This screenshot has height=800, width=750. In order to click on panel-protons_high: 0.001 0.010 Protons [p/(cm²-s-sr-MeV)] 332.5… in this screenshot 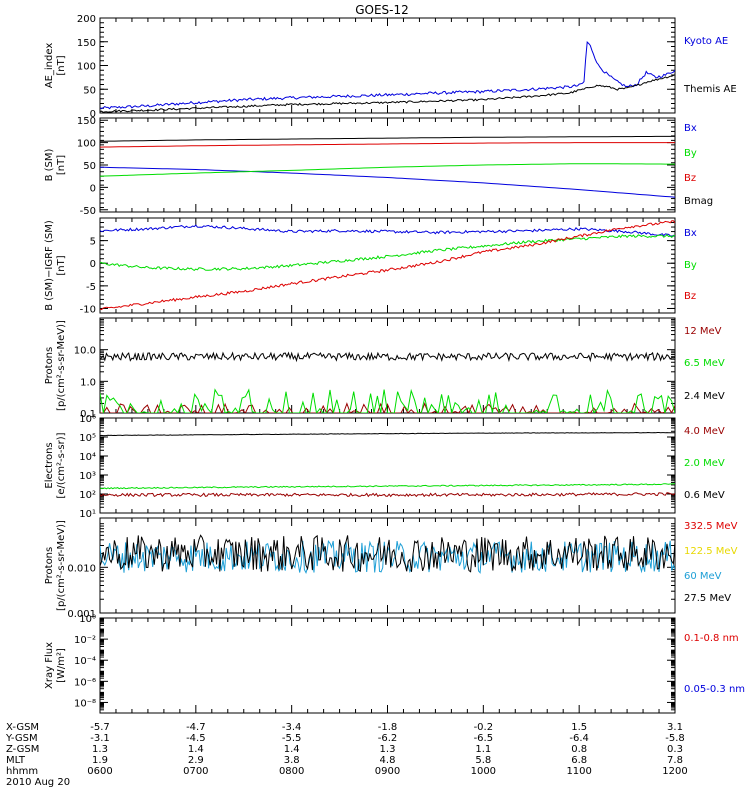, I will do `click(391, 568)`.